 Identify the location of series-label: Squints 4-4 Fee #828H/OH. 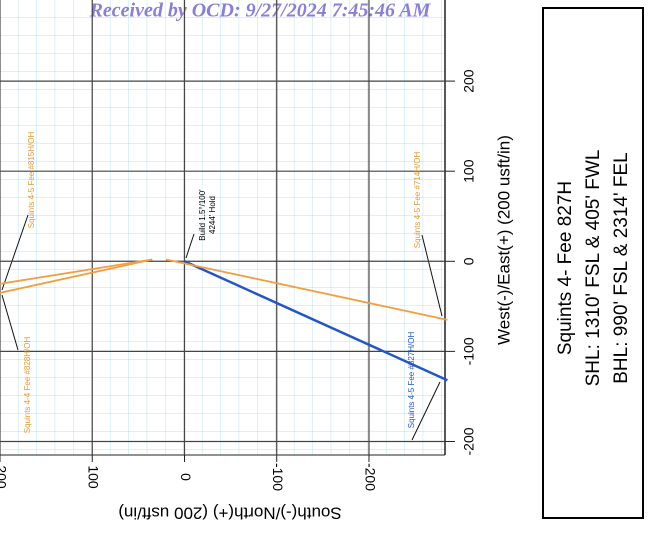
(27, 385).